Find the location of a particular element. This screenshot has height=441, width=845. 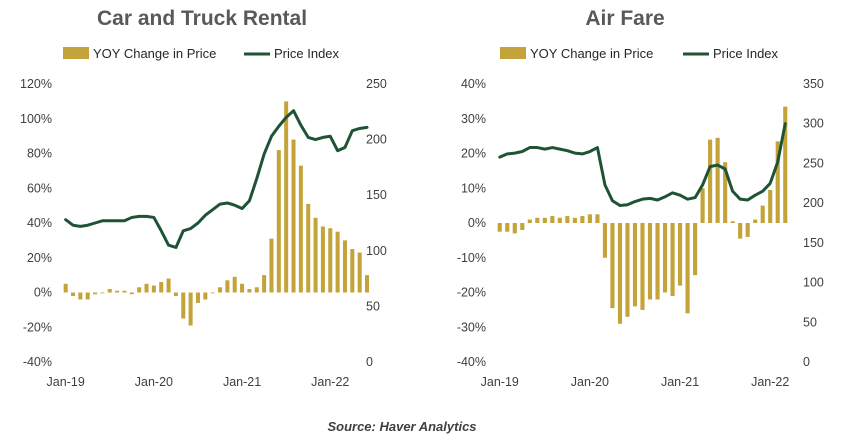

y-left-tick-label: 100% is located at coordinates (36, 119).